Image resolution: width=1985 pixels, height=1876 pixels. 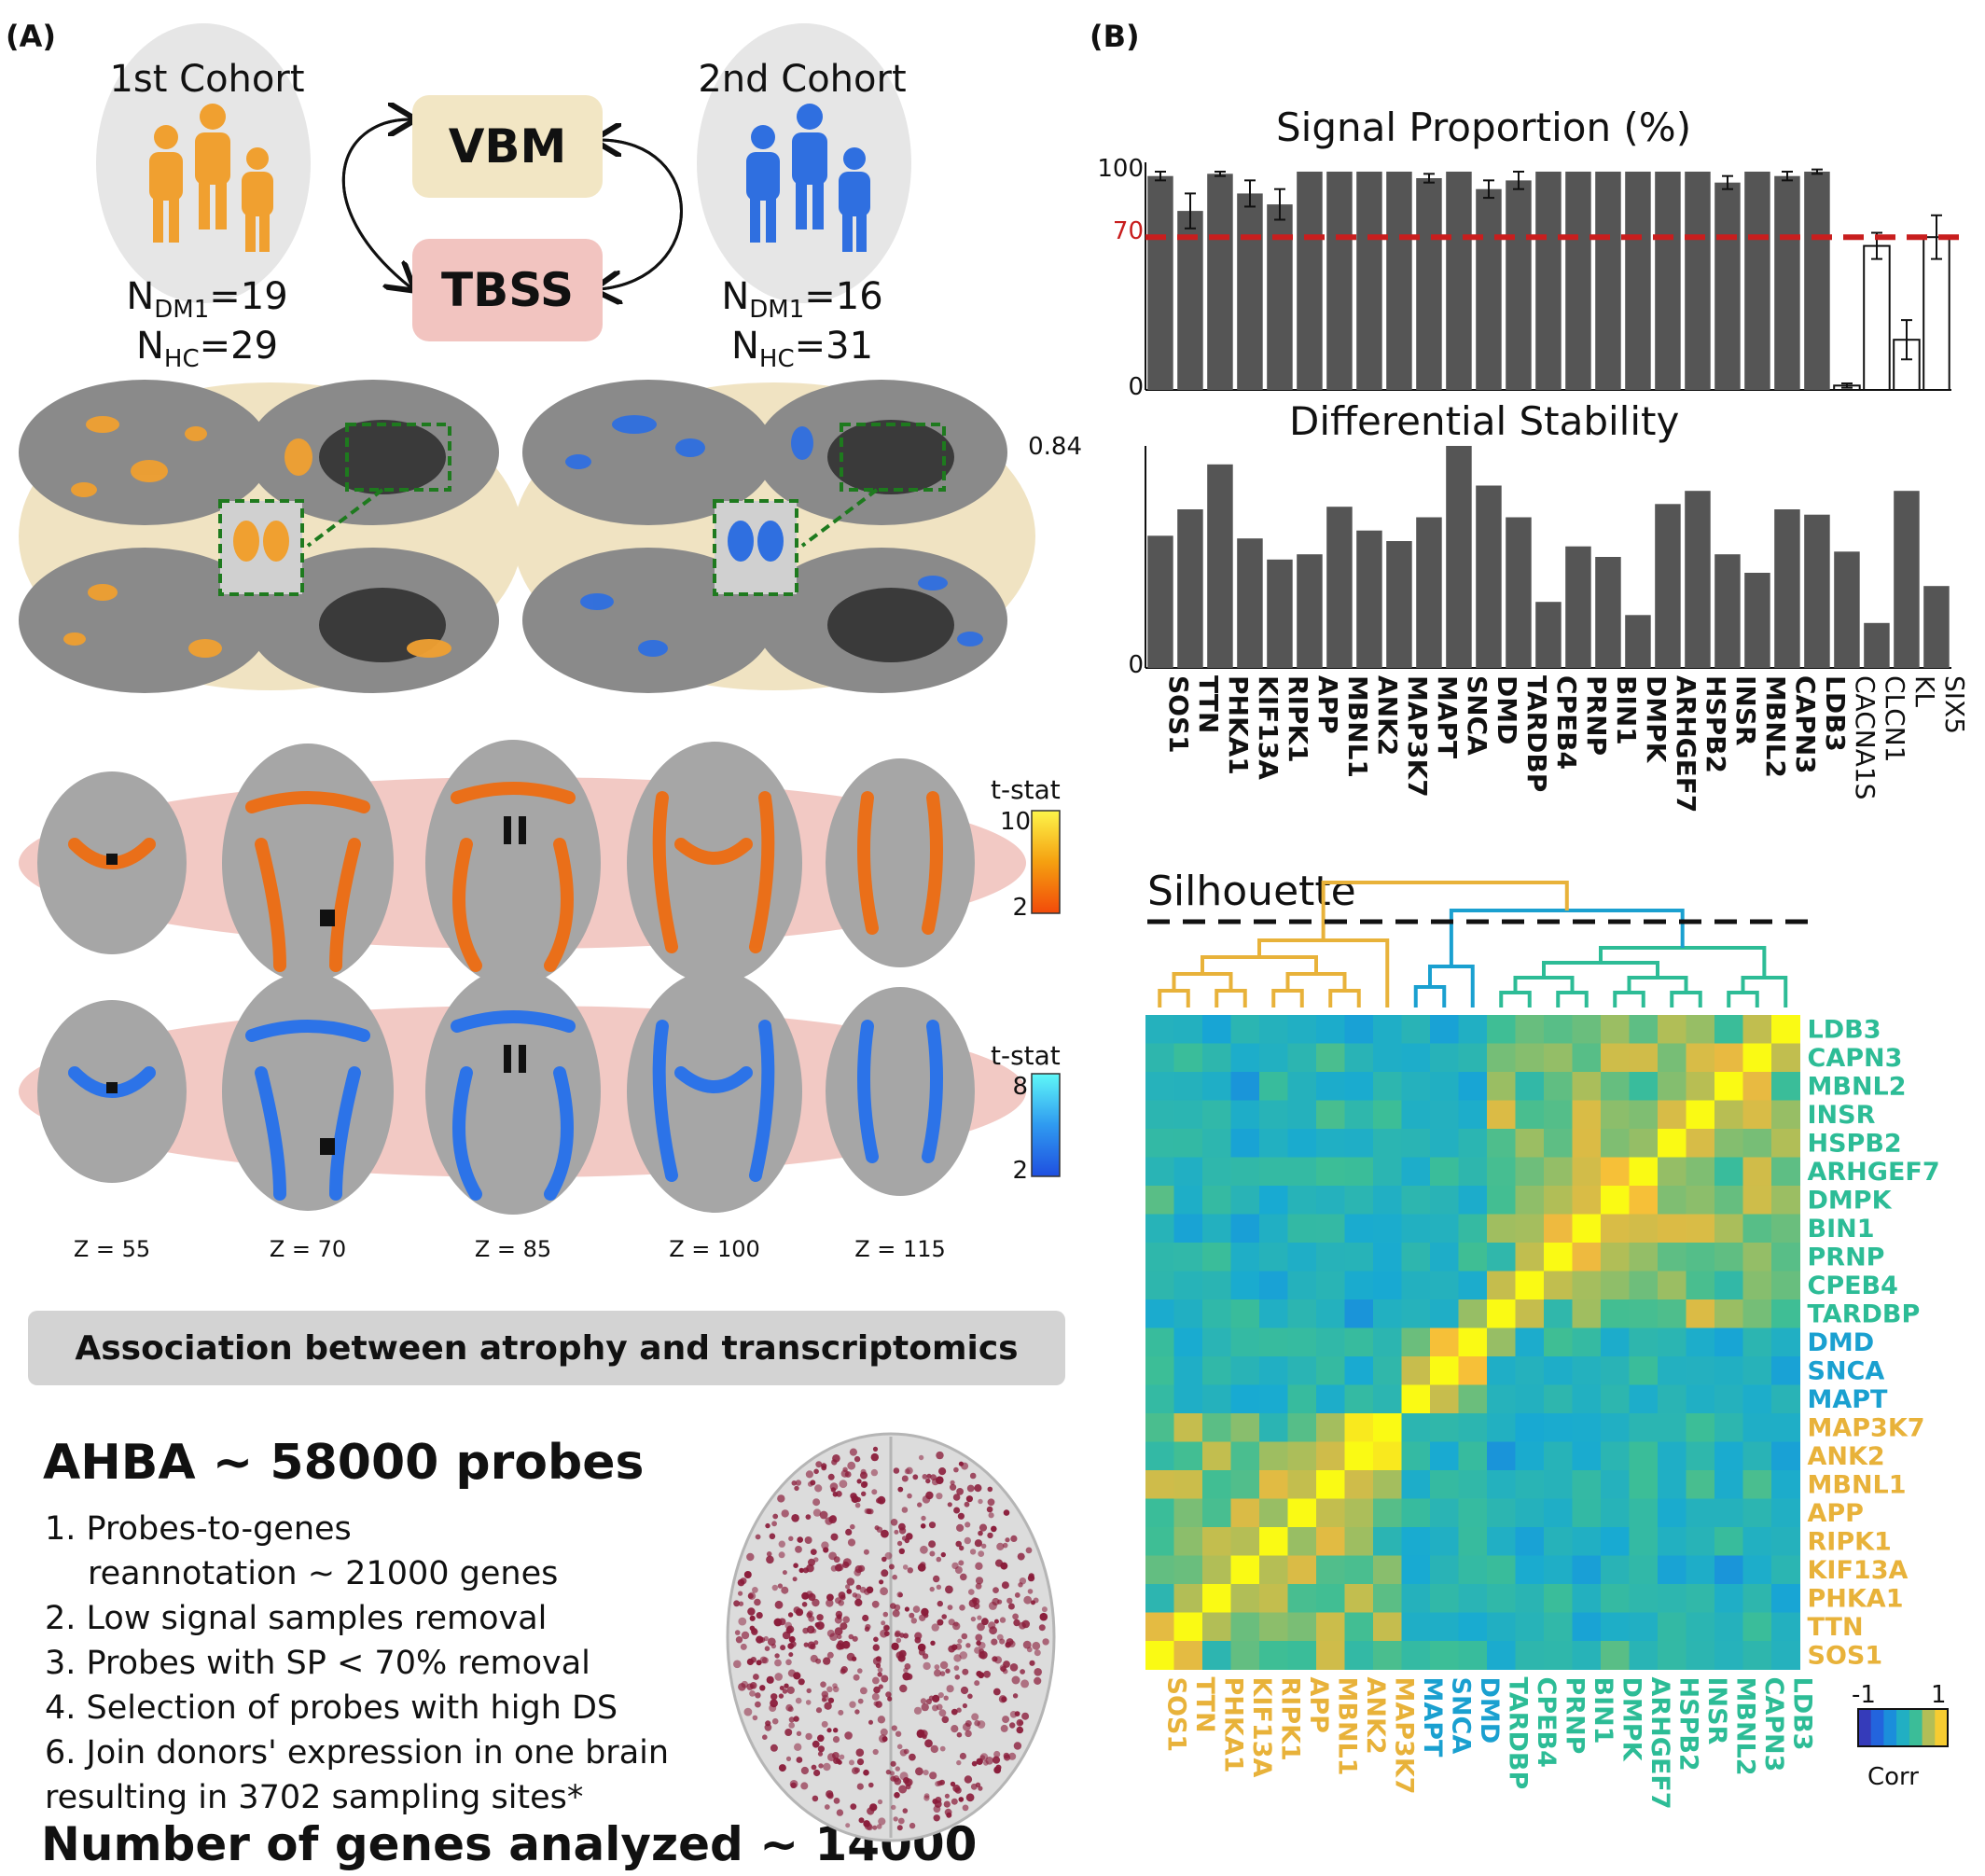 I want to click on ds-gene-label: MAP3K7, so click(x=1417, y=736).